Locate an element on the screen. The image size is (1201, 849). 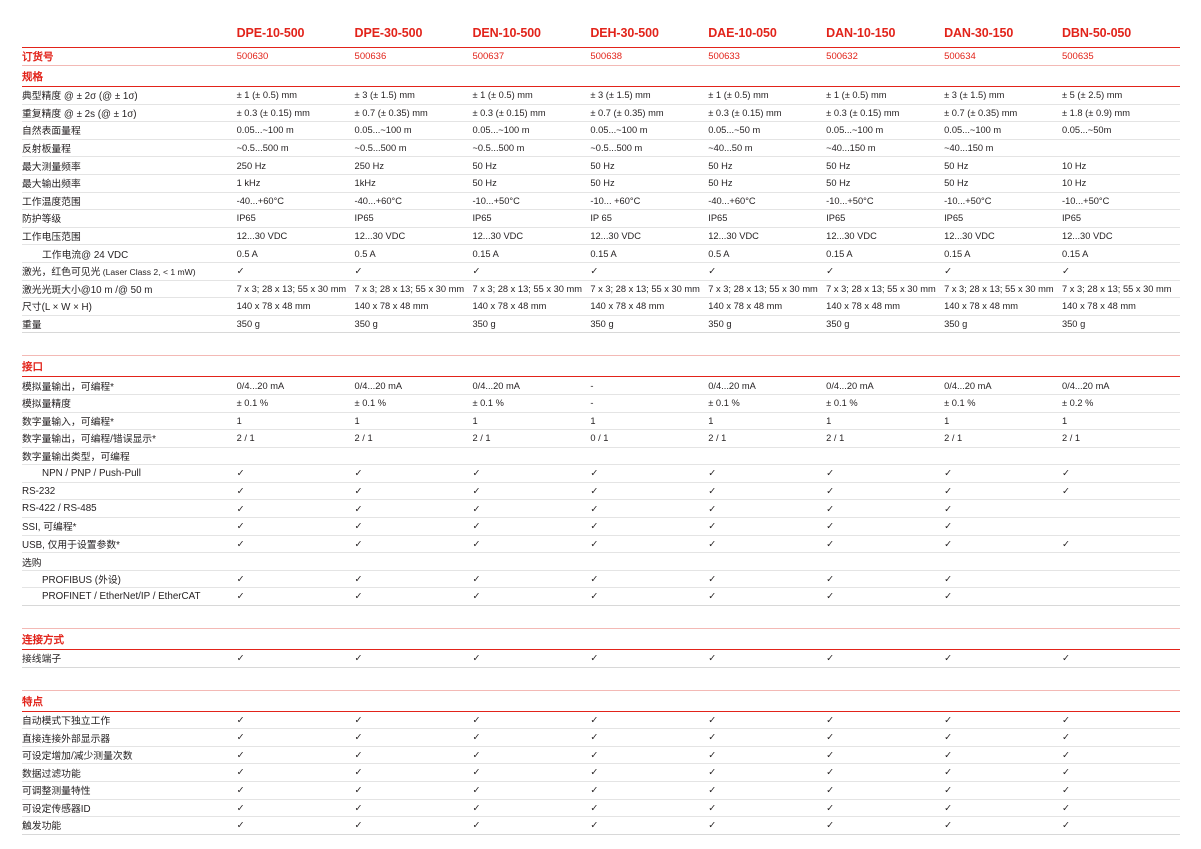
section-heading-row: 特点 is located at coordinates (601, 700).